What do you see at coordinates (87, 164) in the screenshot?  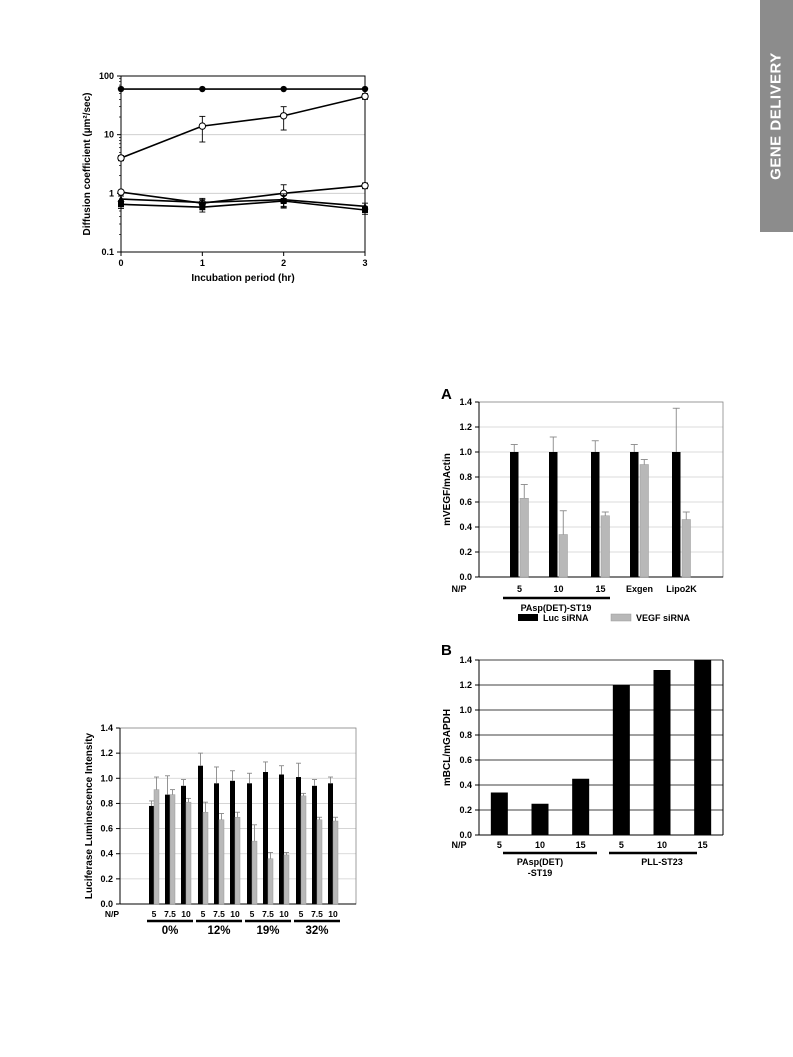 I see `y-axis-label: Diffusion coefficient (µm²/sec)` at bounding box center [87, 164].